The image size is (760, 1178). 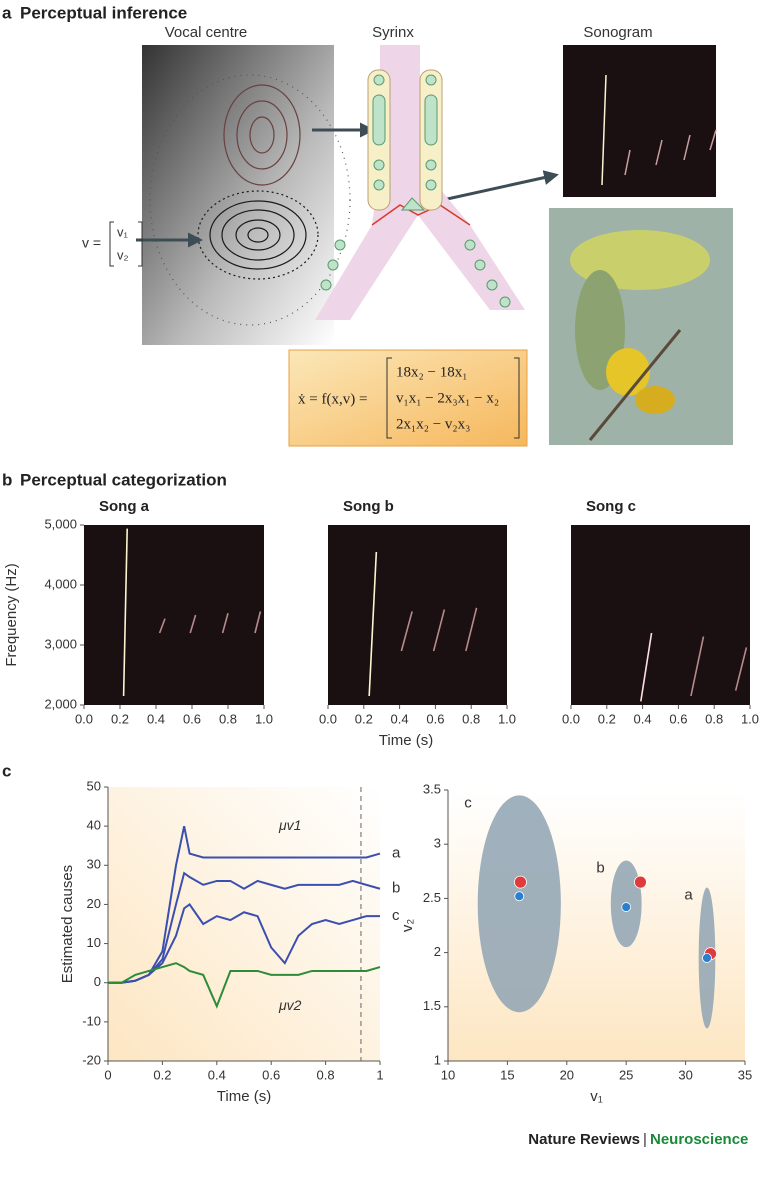 What do you see at coordinates (60, 583) in the screenshot?
I see `y-tick-label: 4,000` at bounding box center [60, 583].